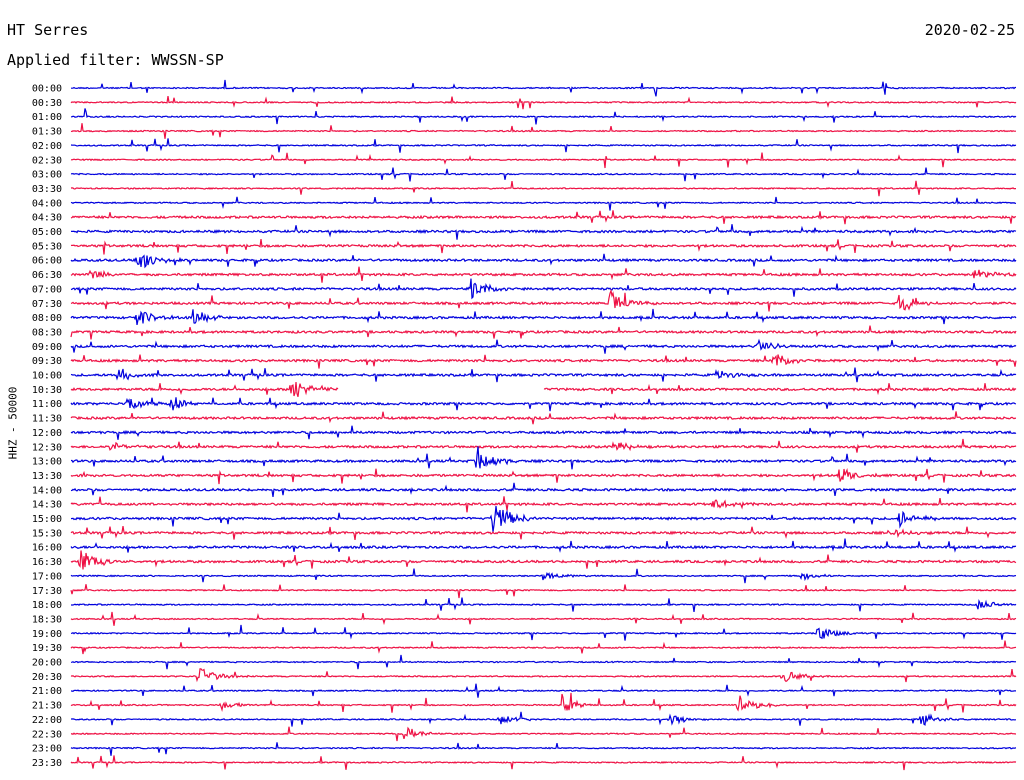 The image size is (1024, 780). What do you see at coordinates (47, 261) in the screenshot?
I see `row-time-label: 06:00` at bounding box center [47, 261].